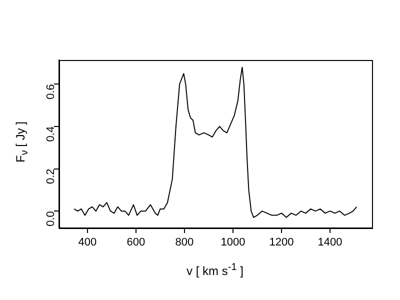 This screenshot has height=300, width=400. What do you see at coordinates (215, 270) in the screenshot?
I see `x-axis-title: v [ km s$^{-1}$ ]` at bounding box center [215, 270].